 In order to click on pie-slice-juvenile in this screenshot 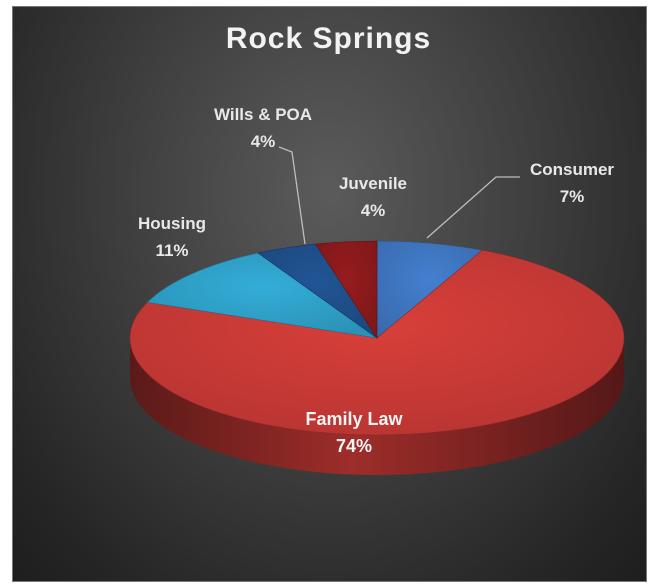, I will do `click(346, 290)`.